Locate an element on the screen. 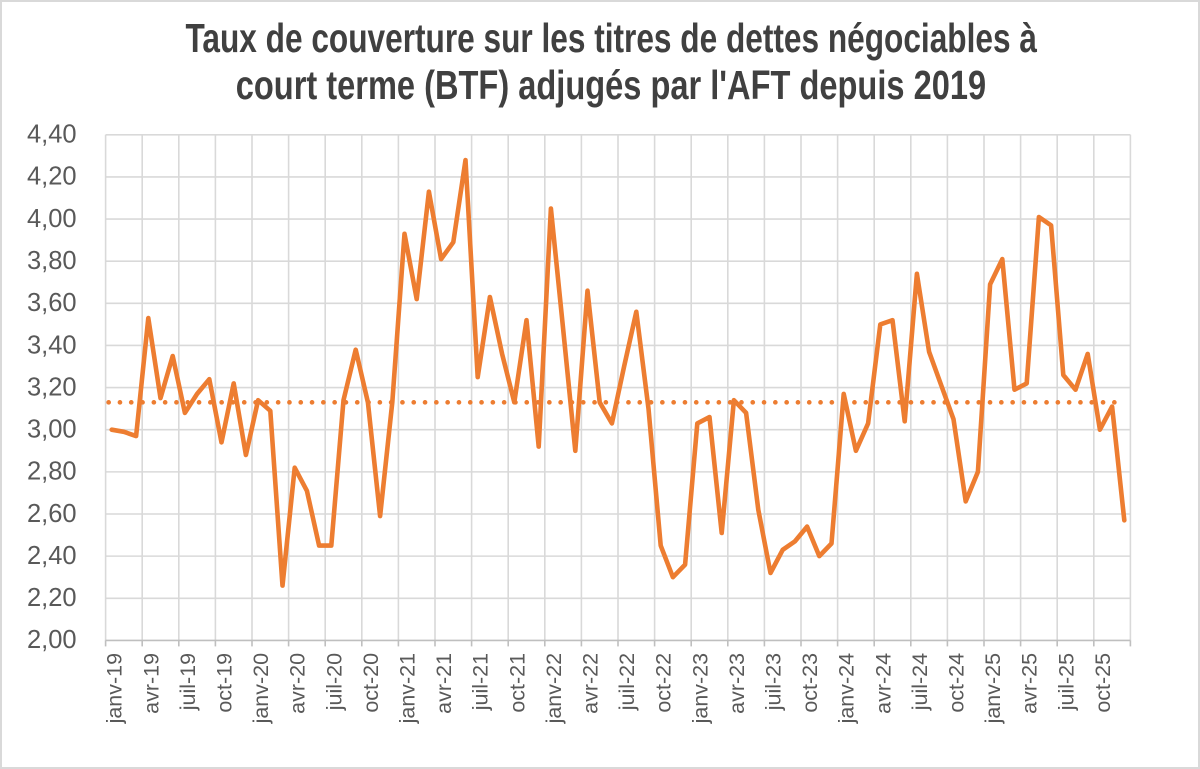 The image size is (1200, 769). y-tick-label: 4,20 is located at coordinates (52, 177).